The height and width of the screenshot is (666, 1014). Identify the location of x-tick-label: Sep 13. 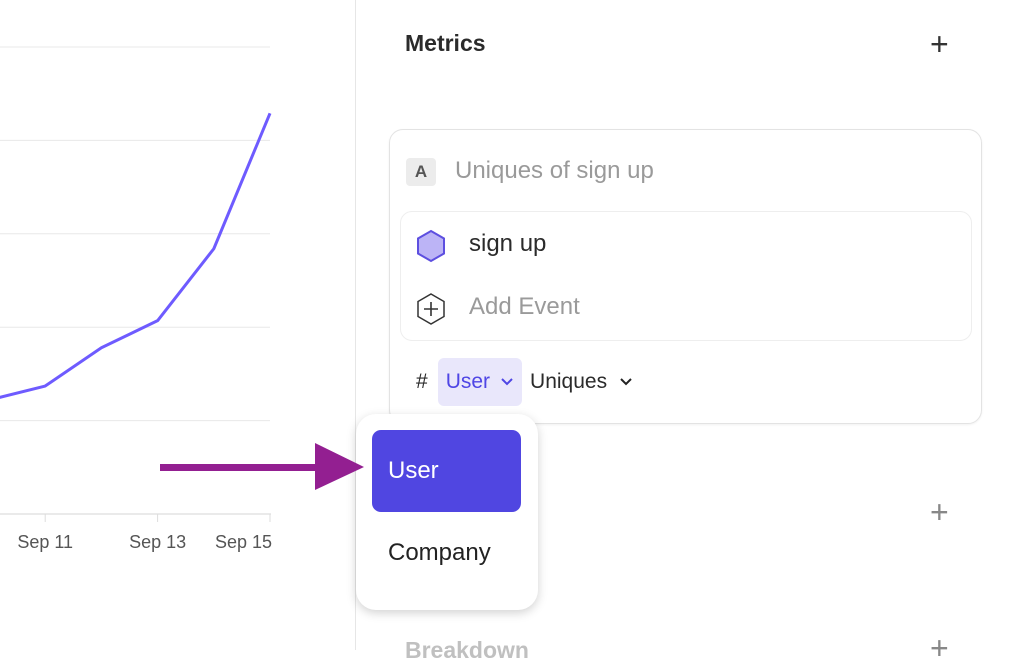
(157, 542).